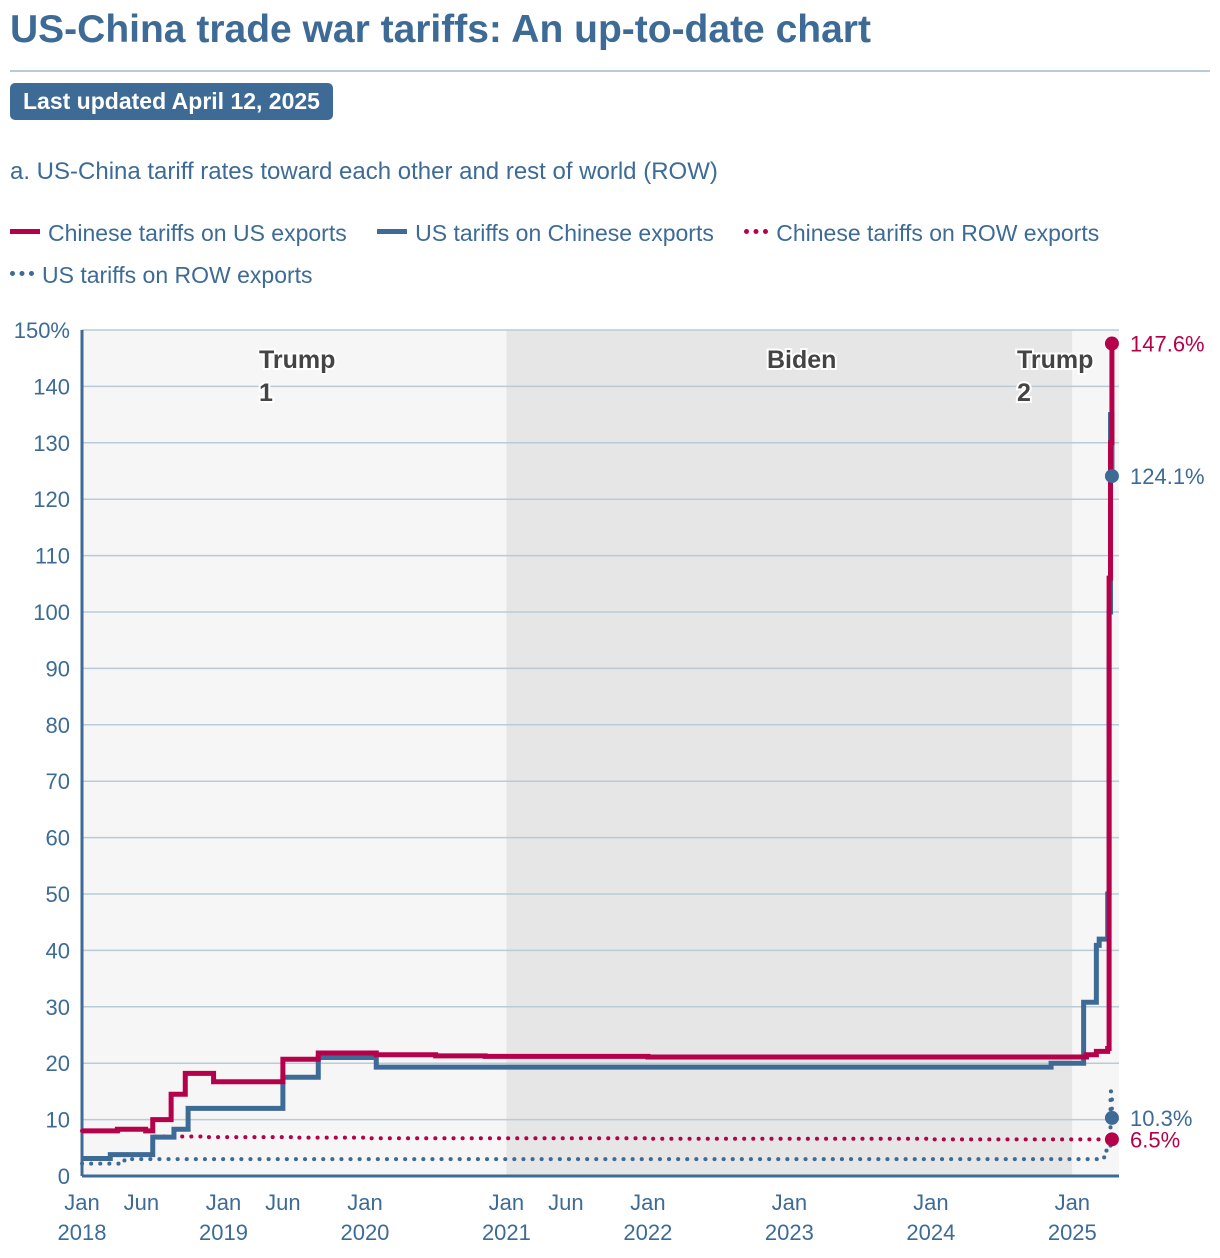 This screenshot has height=1258, width=1220. What do you see at coordinates (610, 71) in the screenshot?
I see `title-divider` at bounding box center [610, 71].